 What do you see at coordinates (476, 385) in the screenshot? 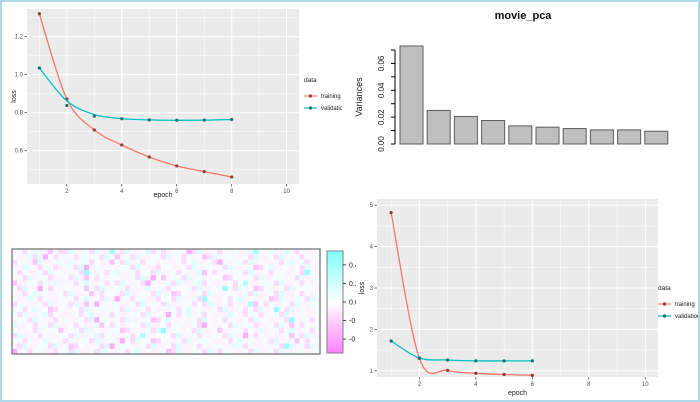
I see `x-tick-label: 4` at bounding box center [476, 385].